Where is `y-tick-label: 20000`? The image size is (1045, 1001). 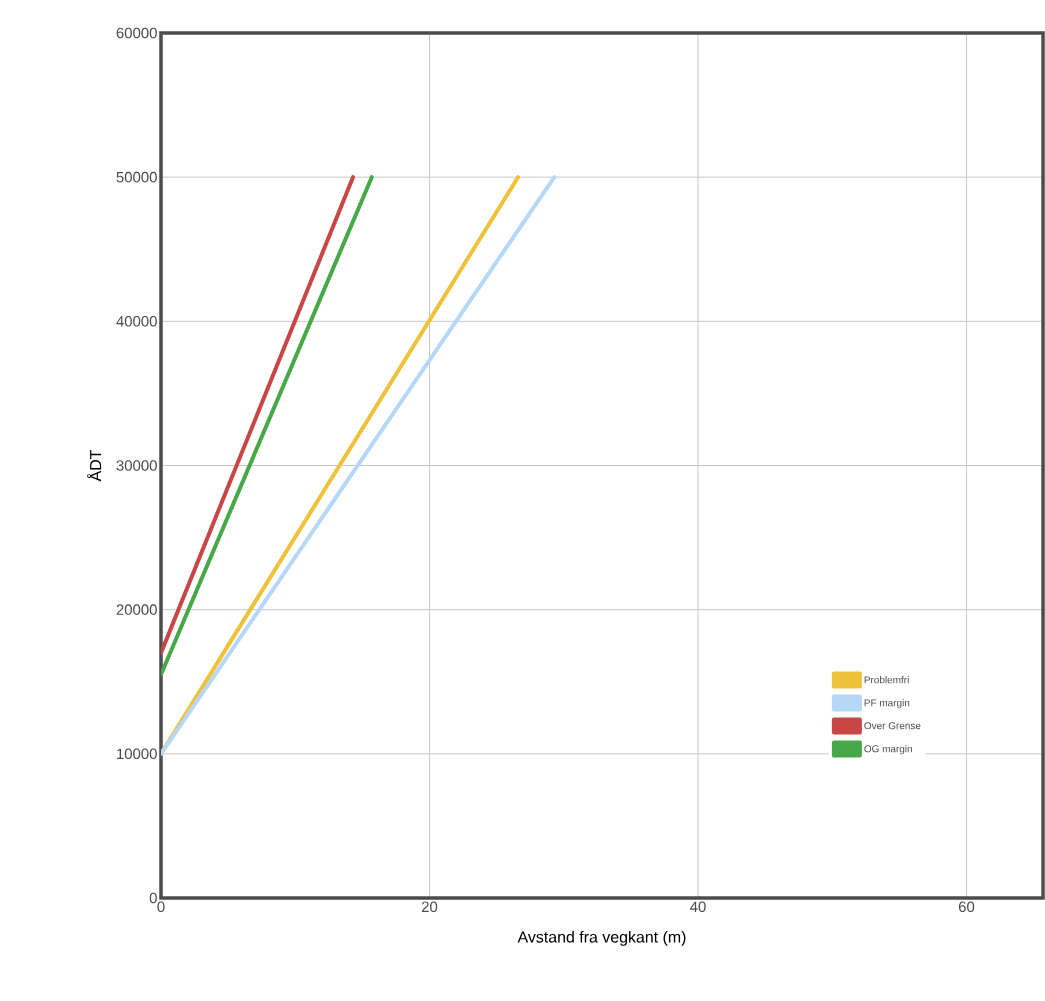 y-tick-label: 20000 is located at coordinates (136, 609).